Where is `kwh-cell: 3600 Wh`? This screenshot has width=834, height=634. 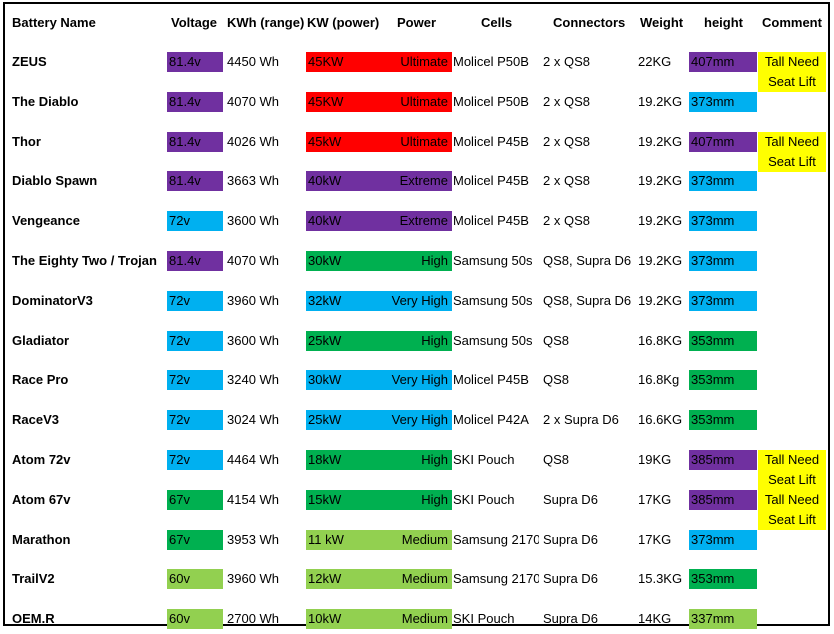 kwh-cell: 3600 Wh is located at coordinates (253, 340).